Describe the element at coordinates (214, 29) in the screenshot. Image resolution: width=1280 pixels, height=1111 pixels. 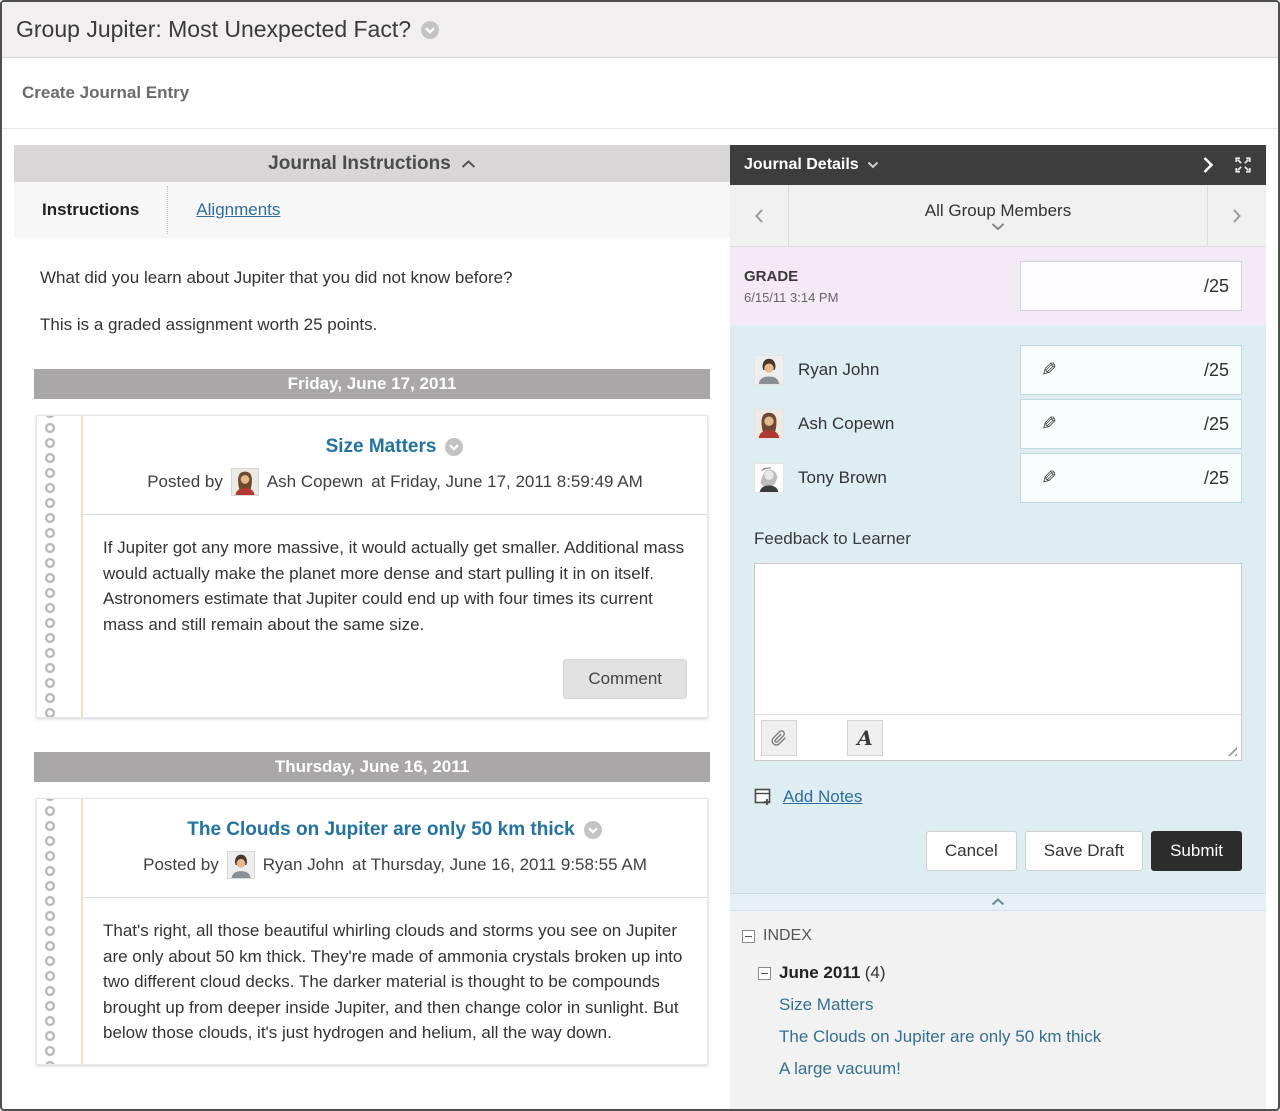
I see `page-title: Group Jupiter: Most Unexpected Fact?` at that location.